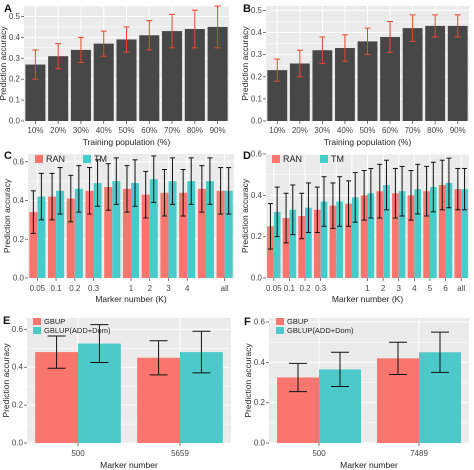 Image resolution: width=474 pixels, height=470 pixels. What do you see at coordinates (19, 161) in the screenshot?
I see `panel-c-ytick-label: 0.6` at bounding box center [19, 161].